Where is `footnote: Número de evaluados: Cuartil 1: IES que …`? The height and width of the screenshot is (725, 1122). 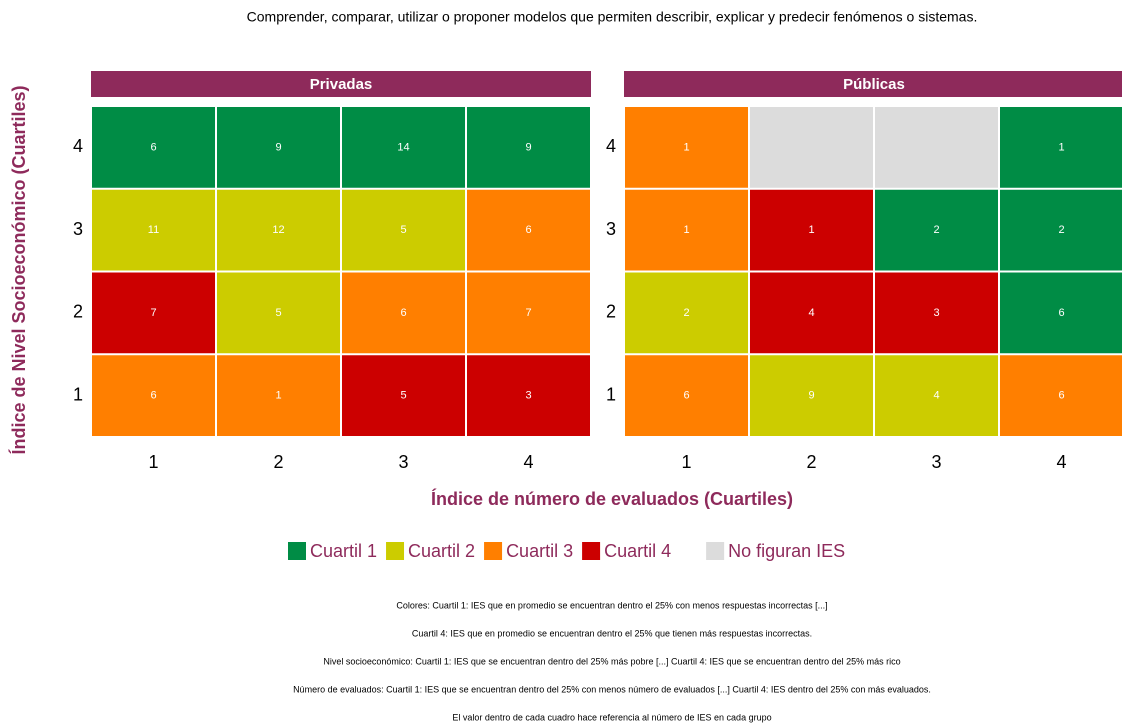
footnote: Número de evaluados: Cuartil 1: IES que … is located at coordinates (612, 689).